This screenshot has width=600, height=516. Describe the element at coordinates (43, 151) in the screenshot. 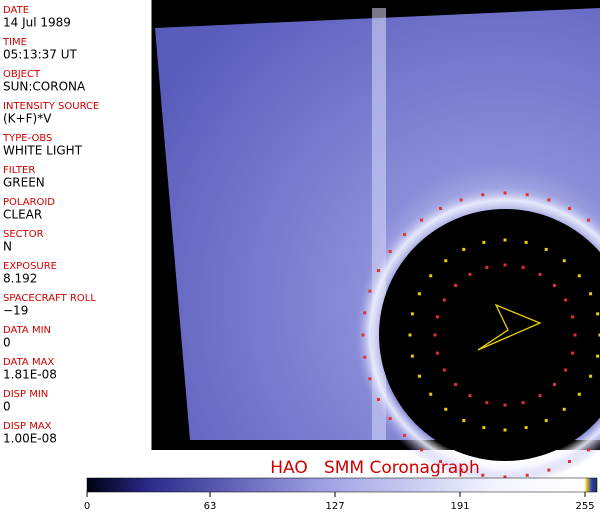

I see `field-value: WHITE LIGHT` at that location.